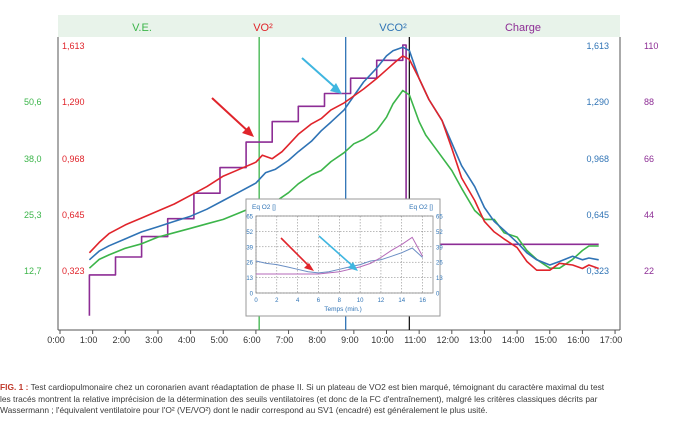 The image size is (686, 430). Describe the element at coordinates (439, 218) in the screenshot. I see `inset-y-right-label: 65` at that location.